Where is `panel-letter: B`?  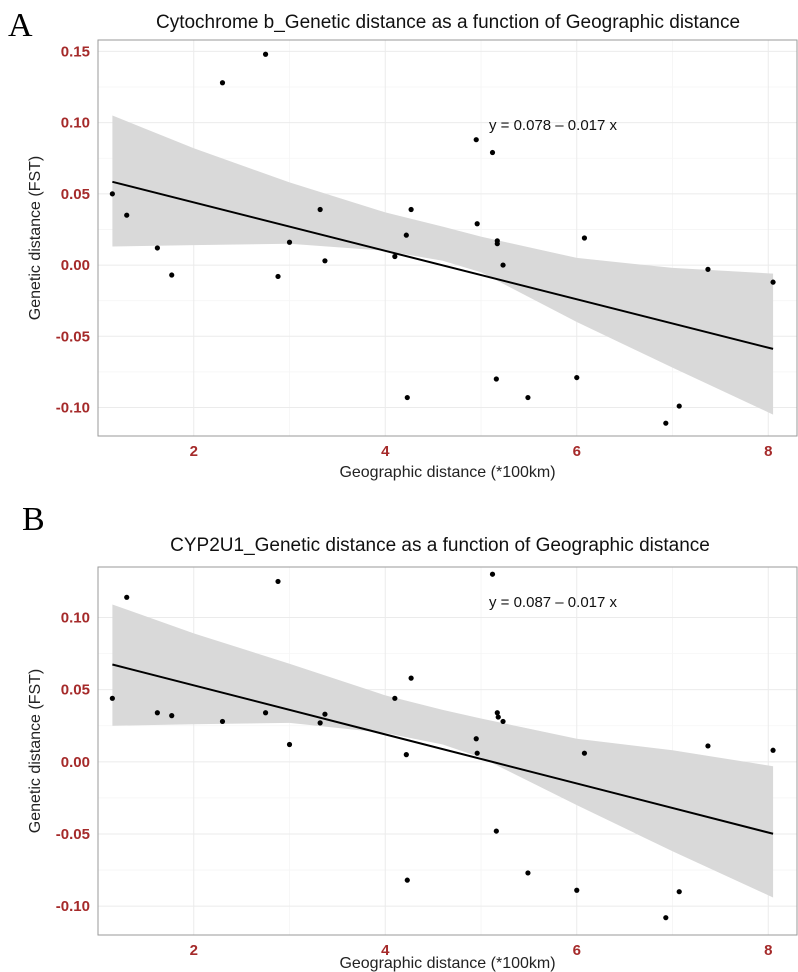
panel-letter: B is located at coordinates (33, 519).